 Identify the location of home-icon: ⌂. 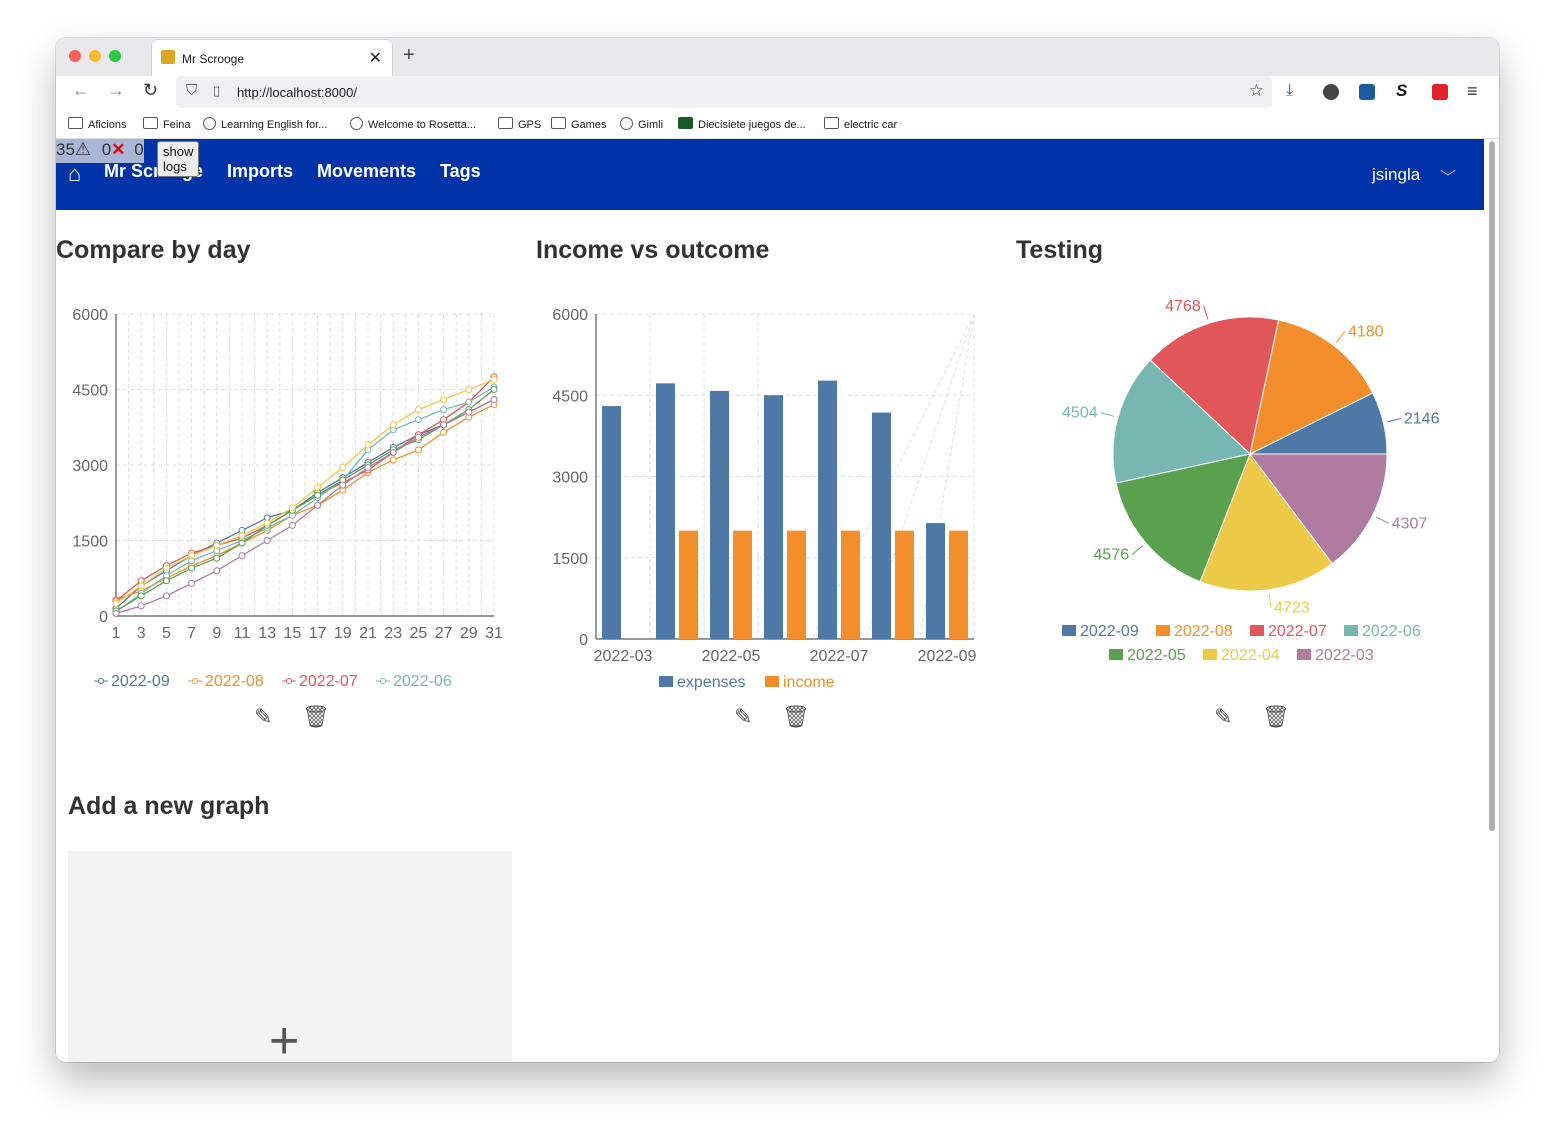
(75, 173).